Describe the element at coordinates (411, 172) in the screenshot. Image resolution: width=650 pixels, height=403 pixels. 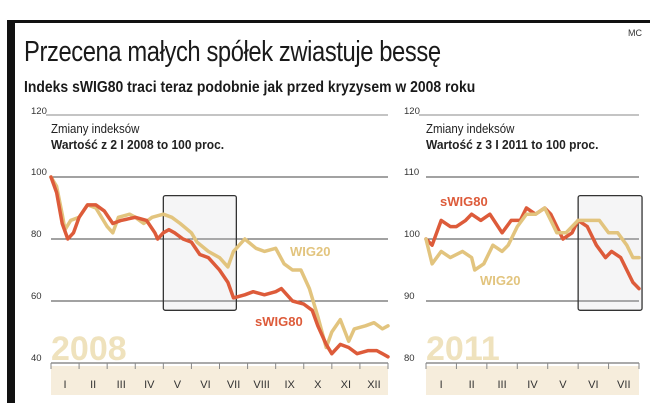
I see `y-tick-label: 110` at that location.